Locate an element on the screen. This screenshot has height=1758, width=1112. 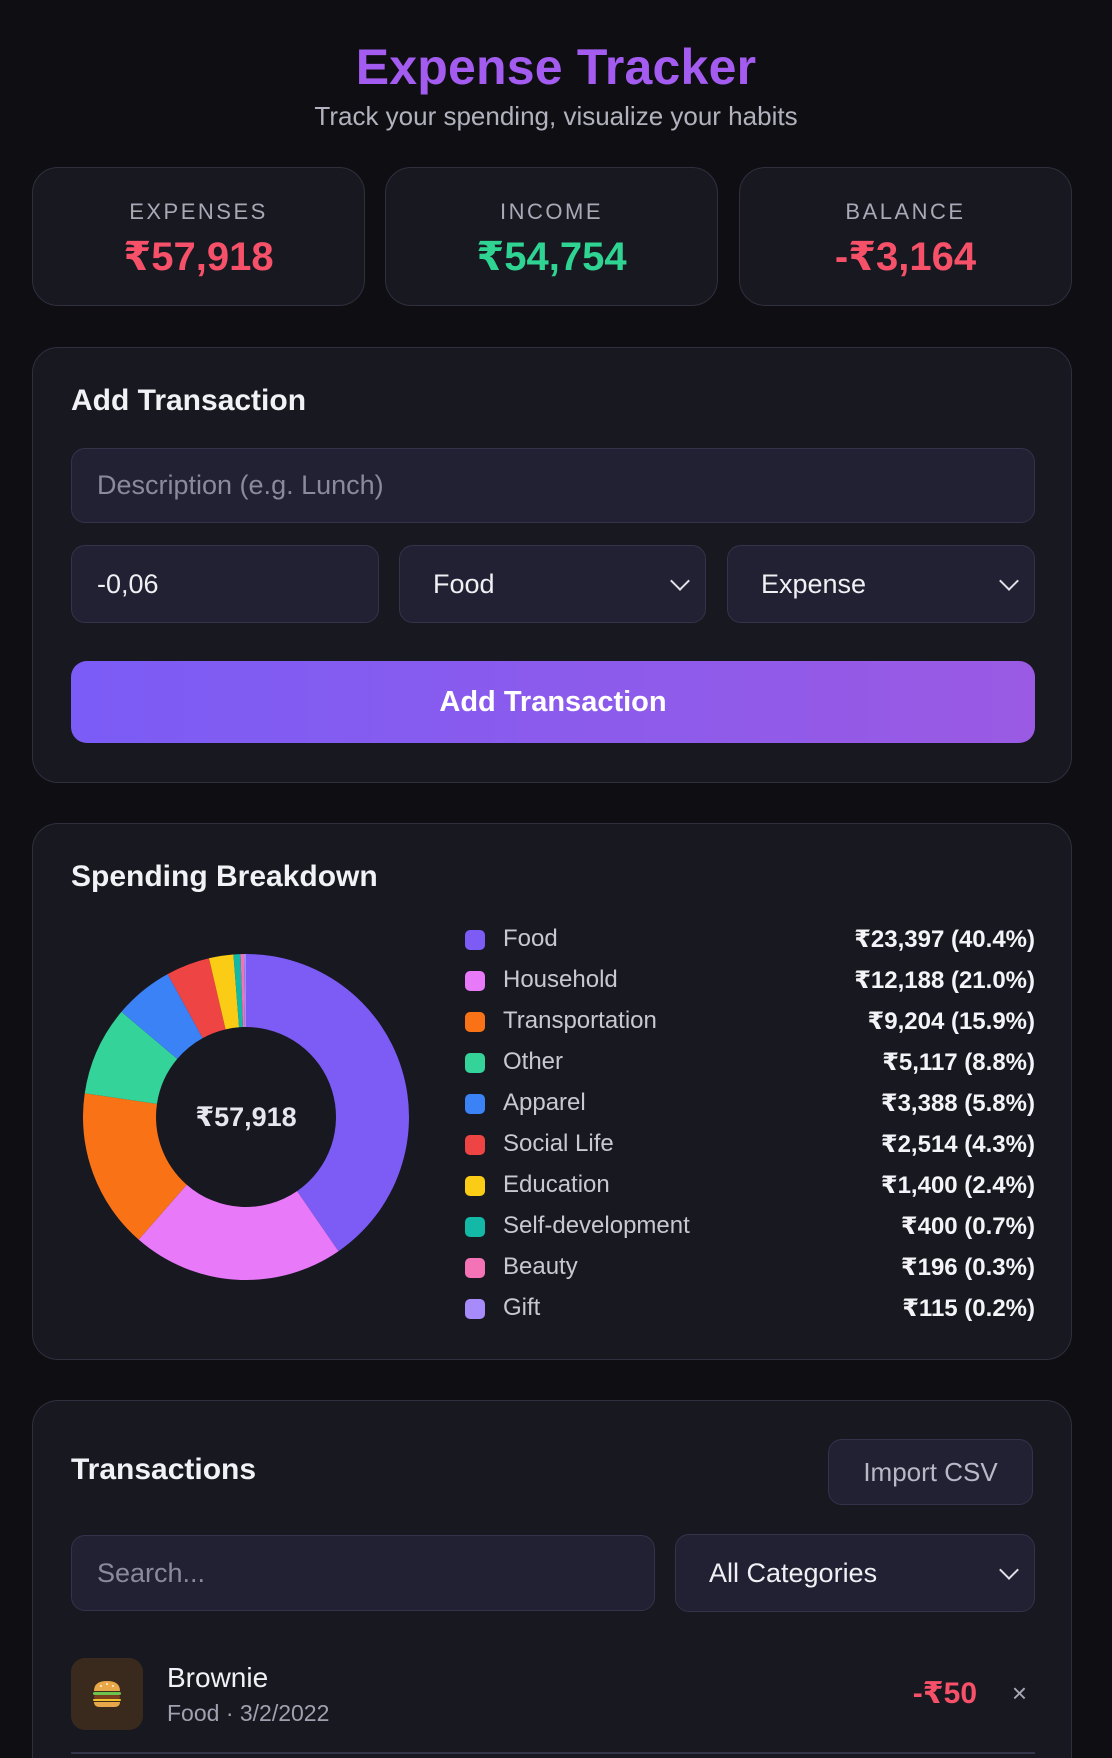
legend-category-amount: ₹9,204 (15.9%) is located at coordinates (951, 1021).